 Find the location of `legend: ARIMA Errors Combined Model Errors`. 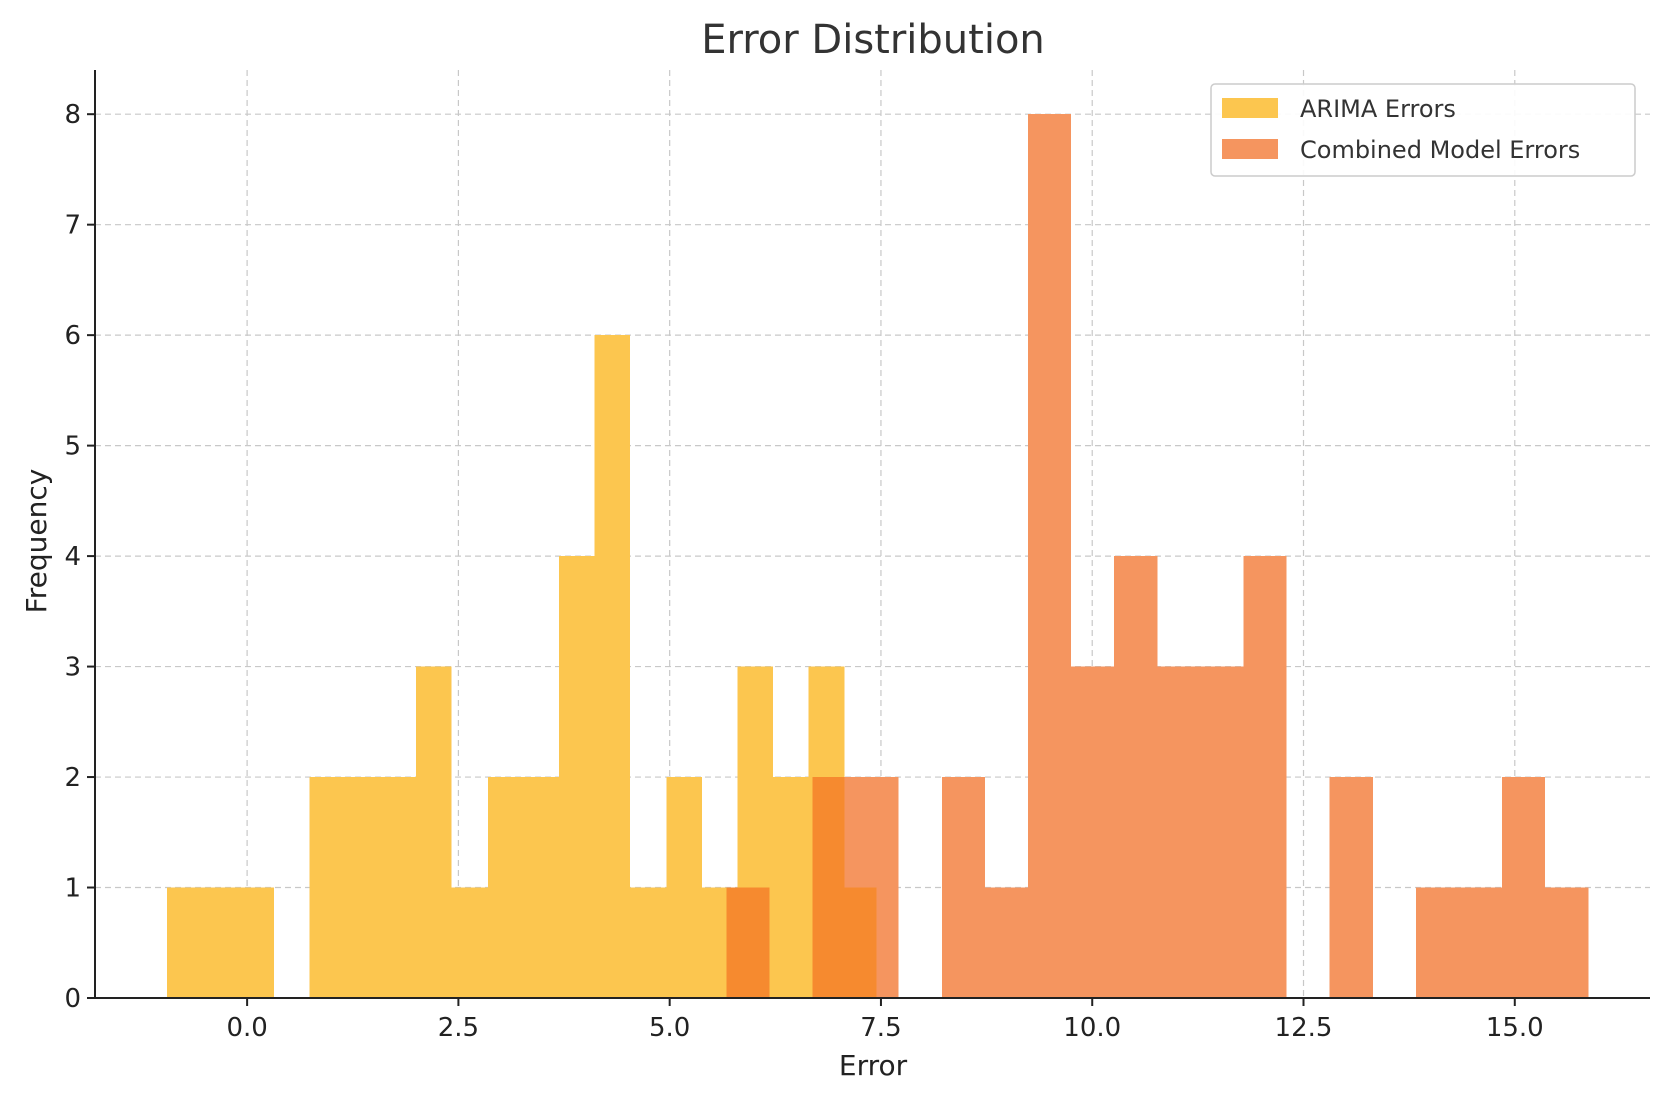

legend: ARIMA Errors Combined Model Errors is located at coordinates (1423, 130).